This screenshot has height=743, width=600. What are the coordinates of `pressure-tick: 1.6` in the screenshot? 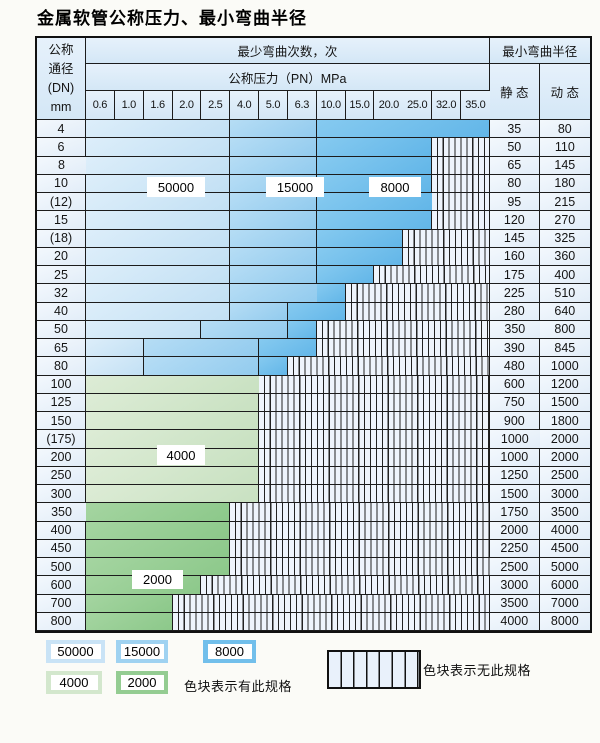 It's located at (158, 105).